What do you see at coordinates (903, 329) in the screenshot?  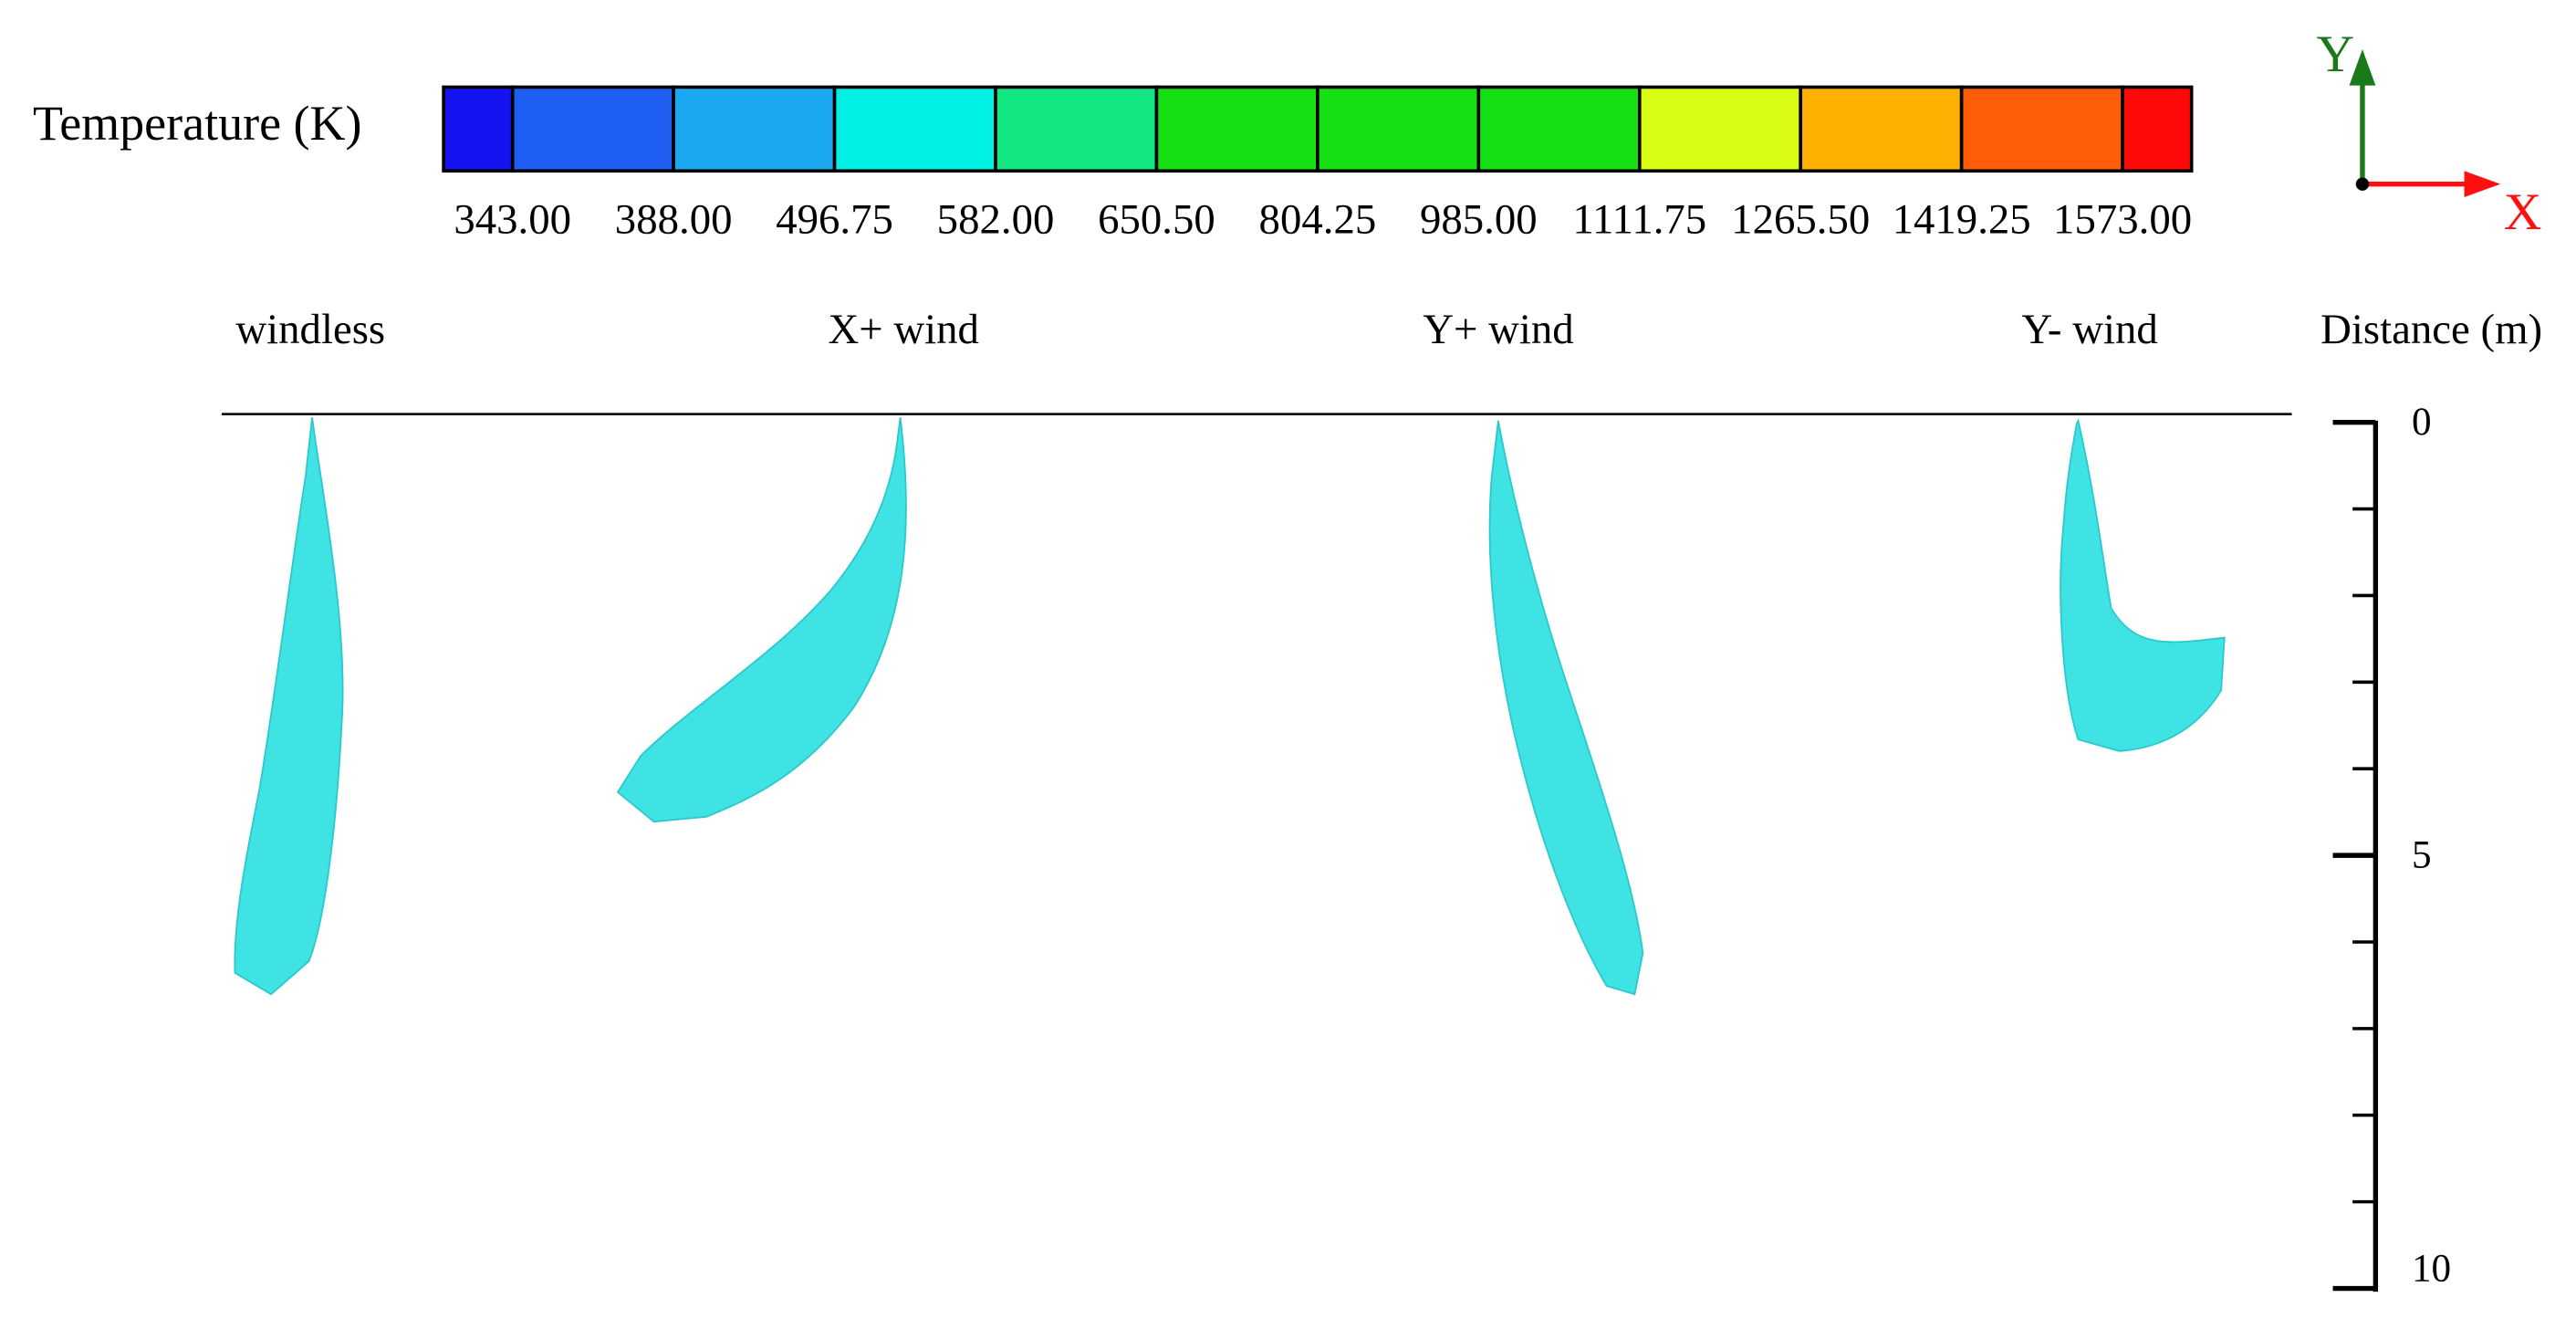 I see `panel-label: X+ wind` at bounding box center [903, 329].